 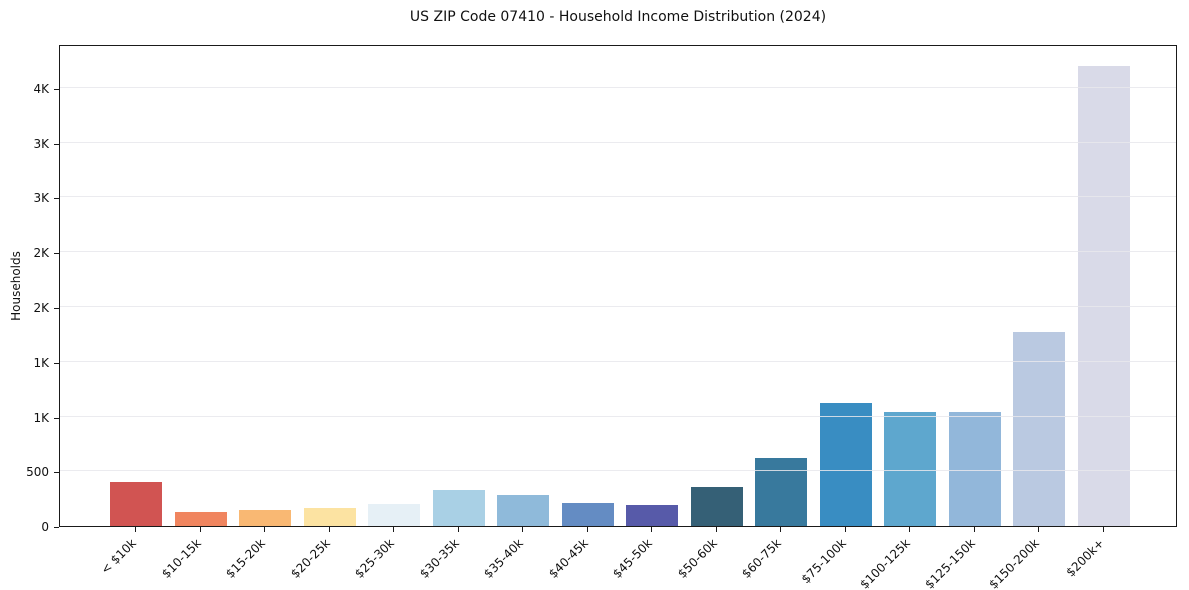 I want to click on y-tick-label: 0, so click(x=45, y=527).